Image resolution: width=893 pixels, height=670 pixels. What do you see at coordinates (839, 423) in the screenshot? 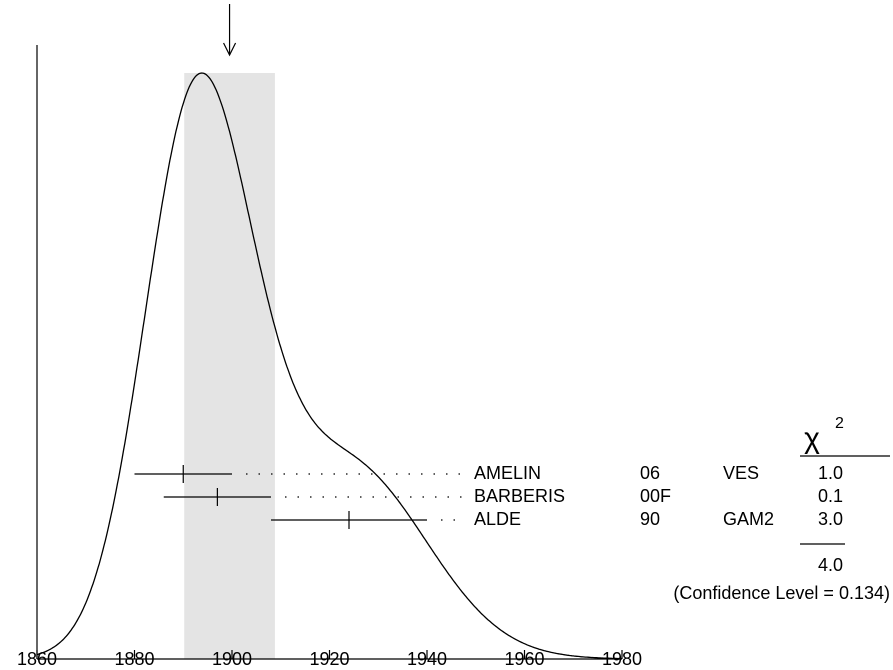
I see `chi2-exponent: 2` at bounding box center [839, 423].